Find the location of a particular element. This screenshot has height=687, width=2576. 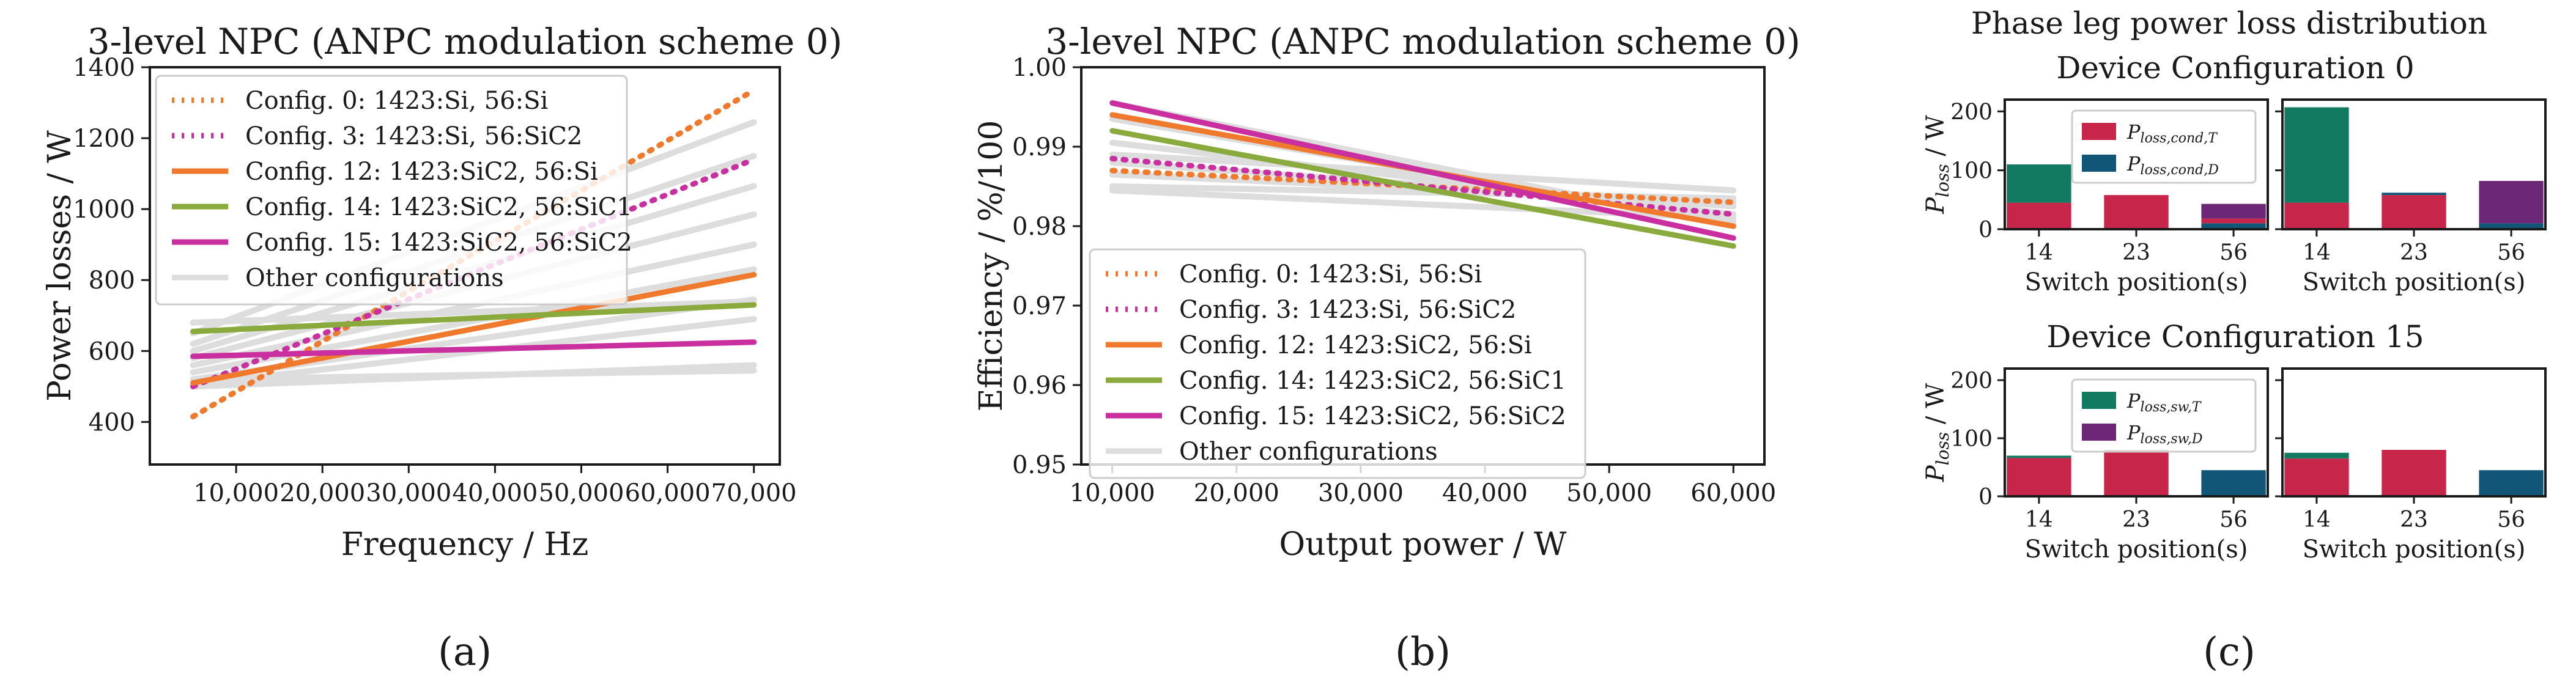

y-tick-label: 1000 is located at coordinates (104, 210).